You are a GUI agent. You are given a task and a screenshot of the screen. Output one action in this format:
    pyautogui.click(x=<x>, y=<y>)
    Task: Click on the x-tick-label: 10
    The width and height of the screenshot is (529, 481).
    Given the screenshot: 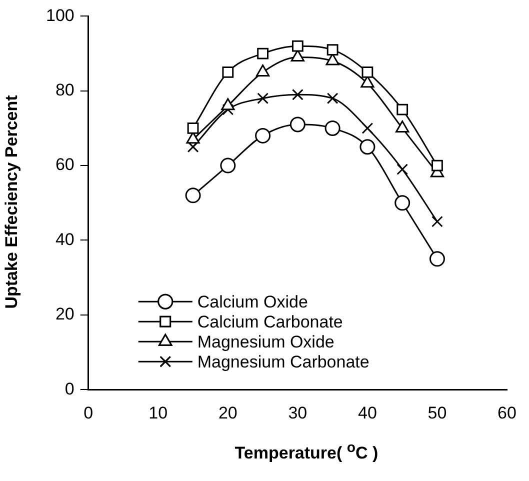 What is the action you would take?
    pyautogui.click(x=158, y=412)
    